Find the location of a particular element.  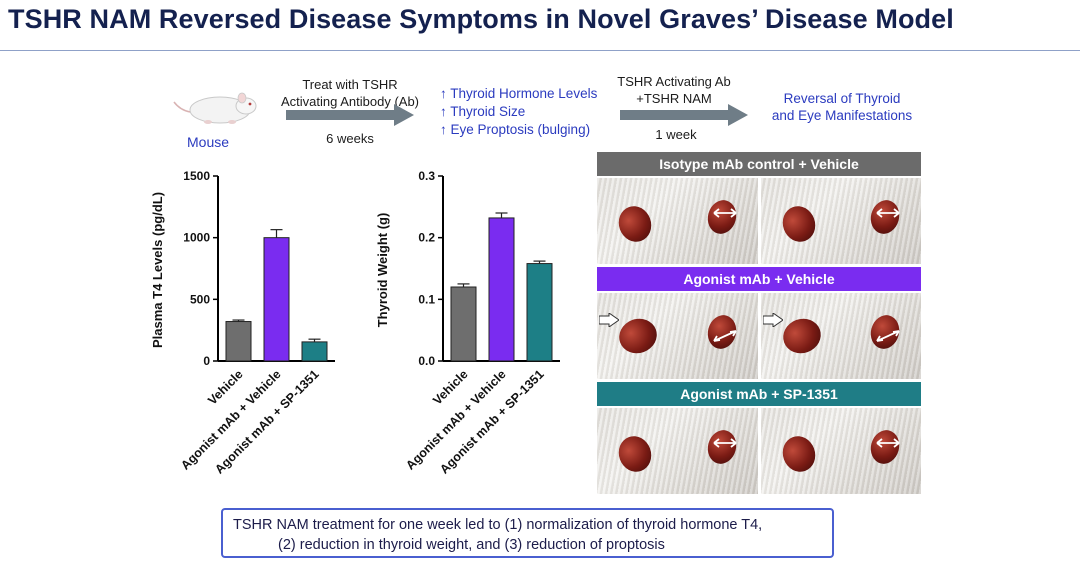

y-tick-label: 0.1 is located at coordinates (426, 299).